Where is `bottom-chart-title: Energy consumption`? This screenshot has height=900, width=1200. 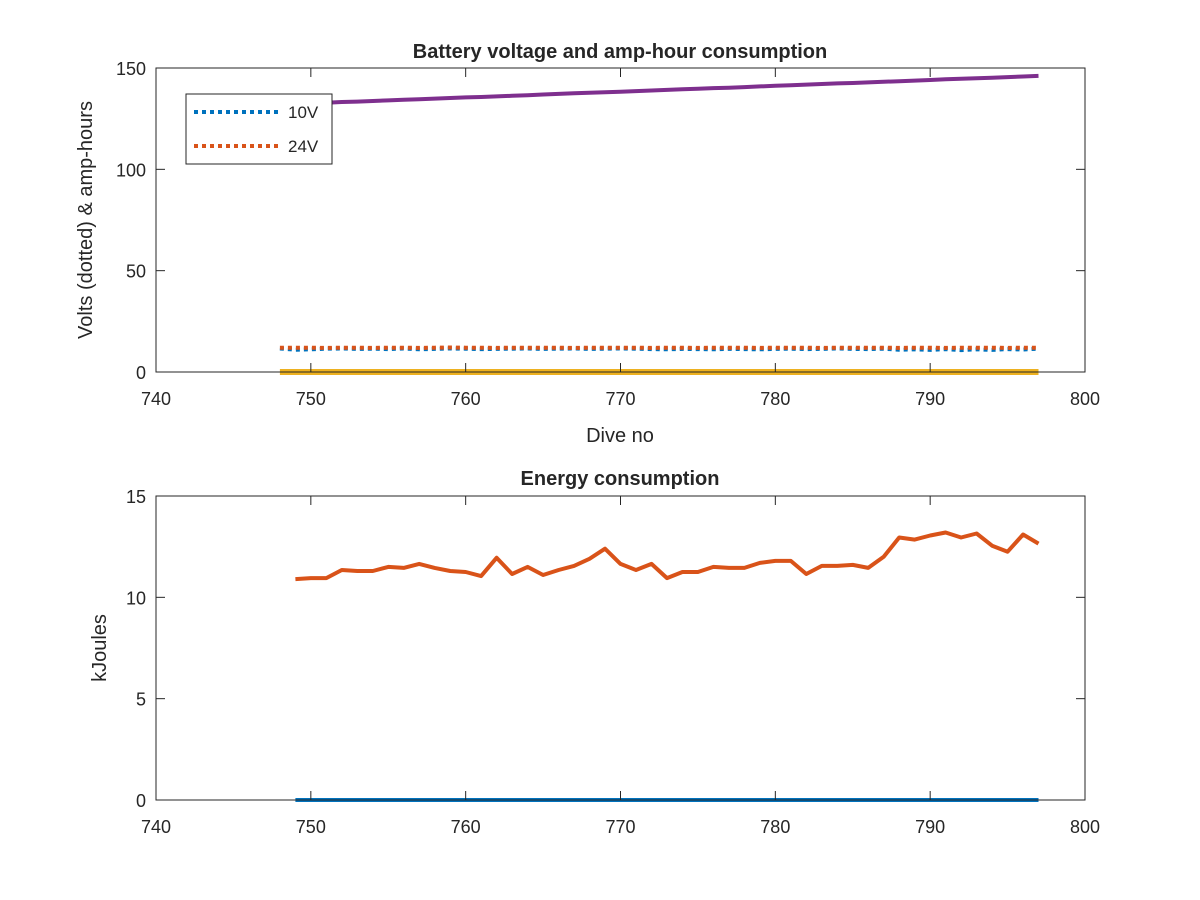
bottom-chart-title: Energy consumption is located at coordinates (620, 479).